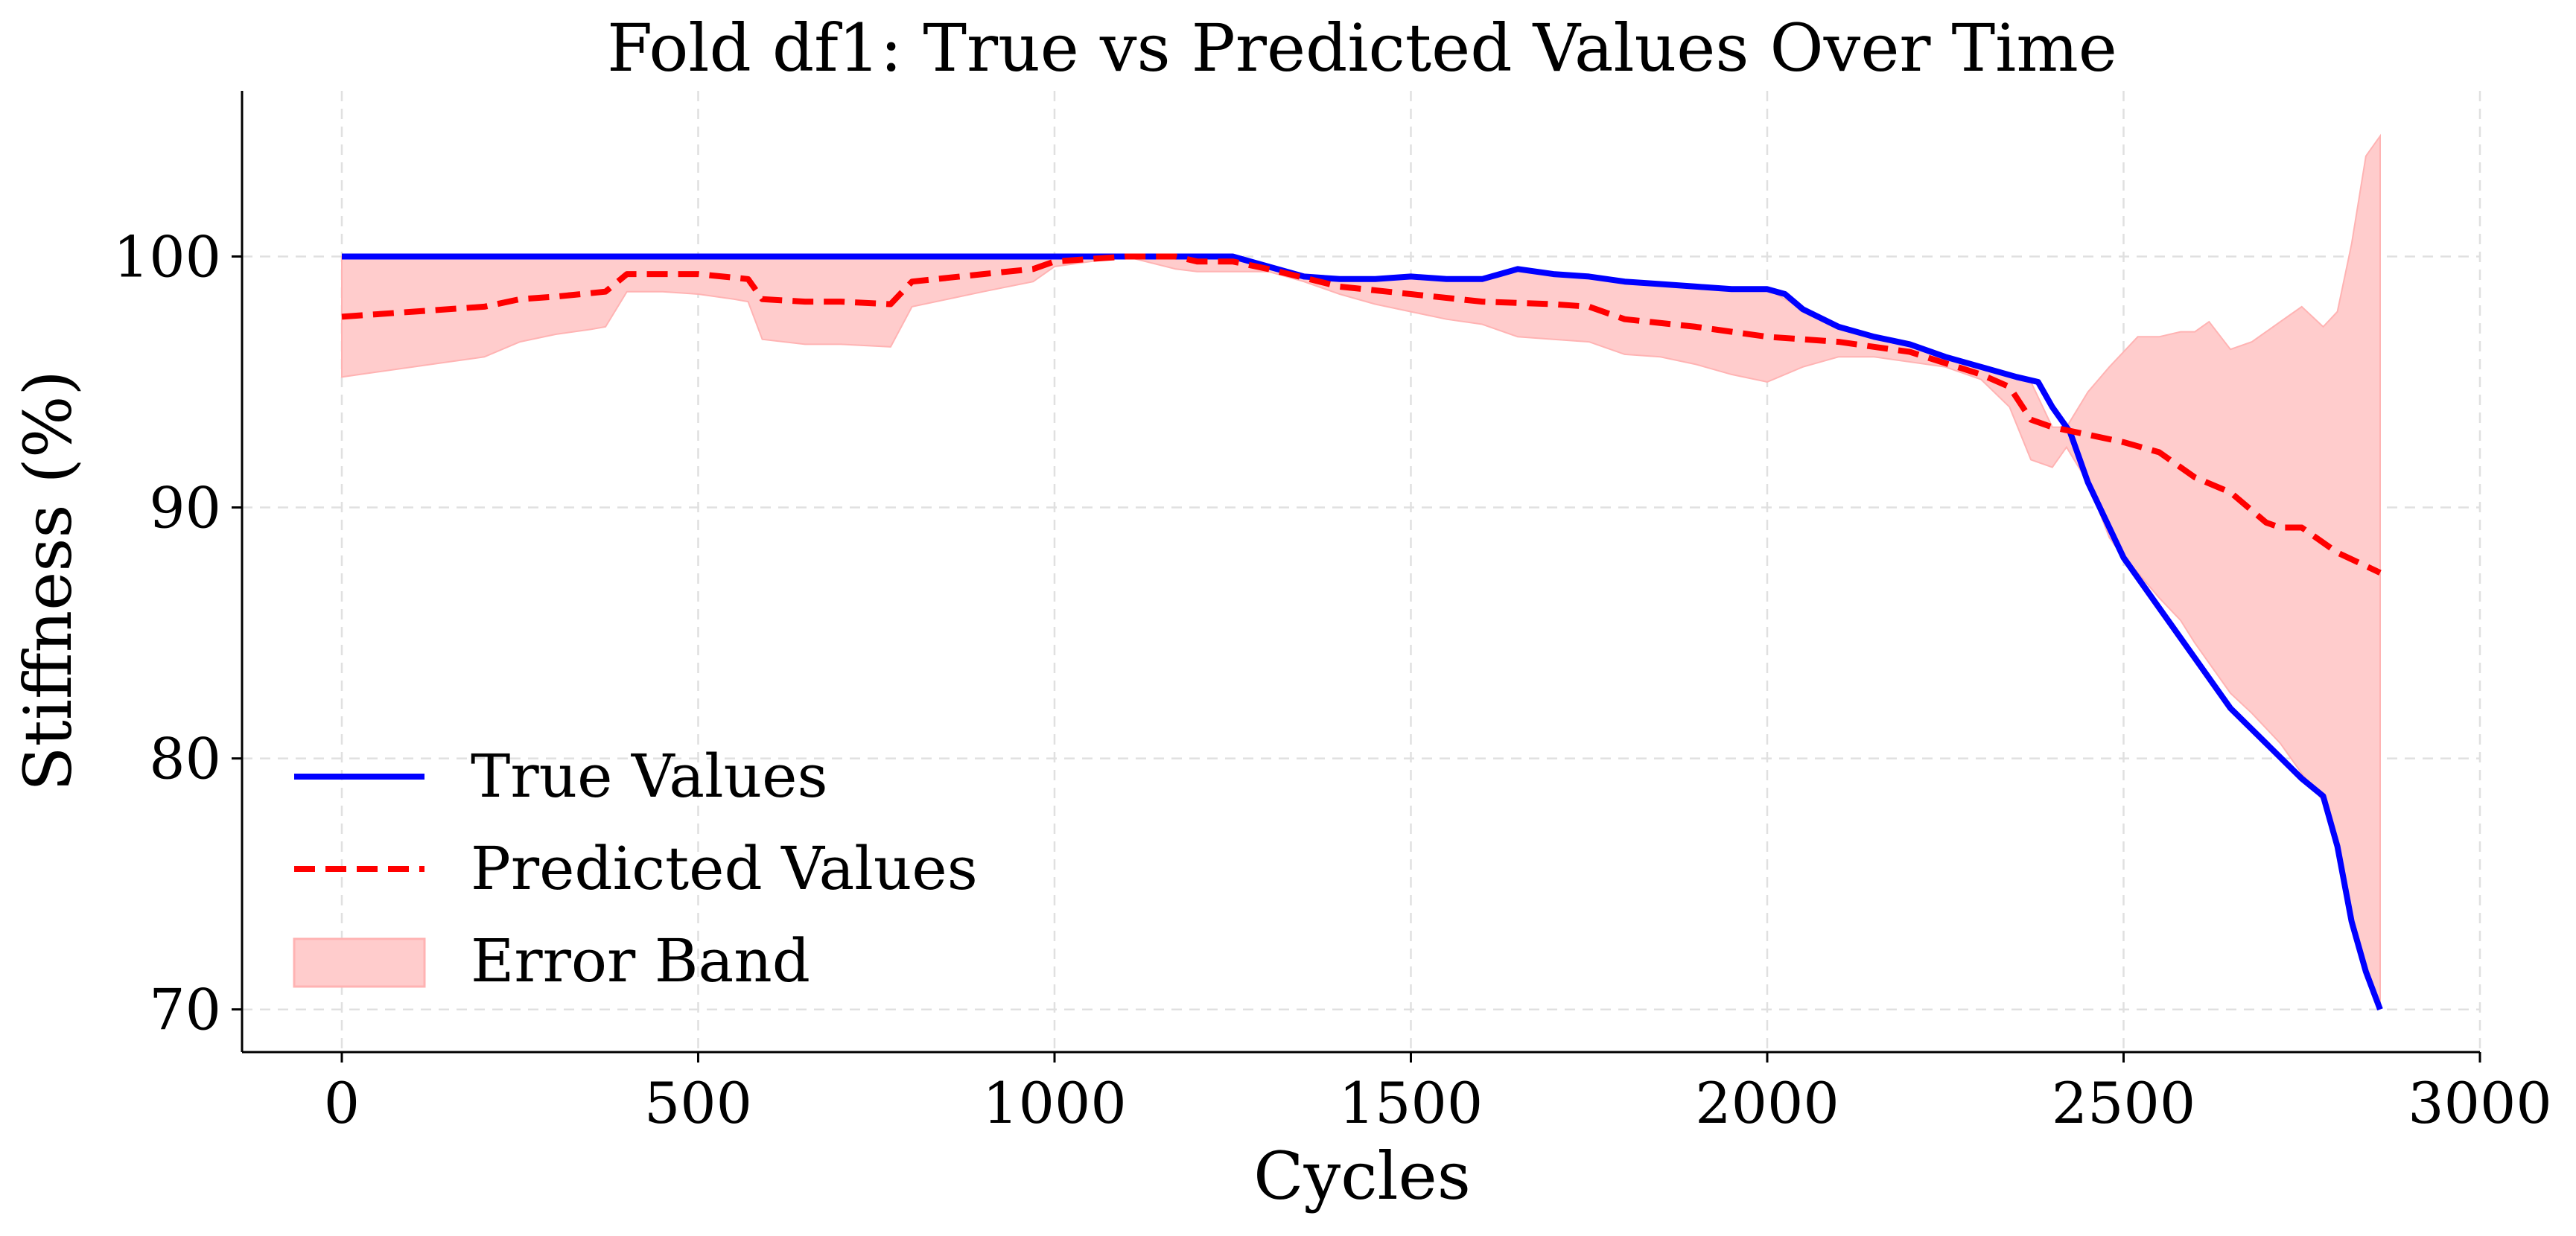 This screenshot has height=1236, width=2576. I want to click on x-tick-label: 3000, so click(2479, 1103).